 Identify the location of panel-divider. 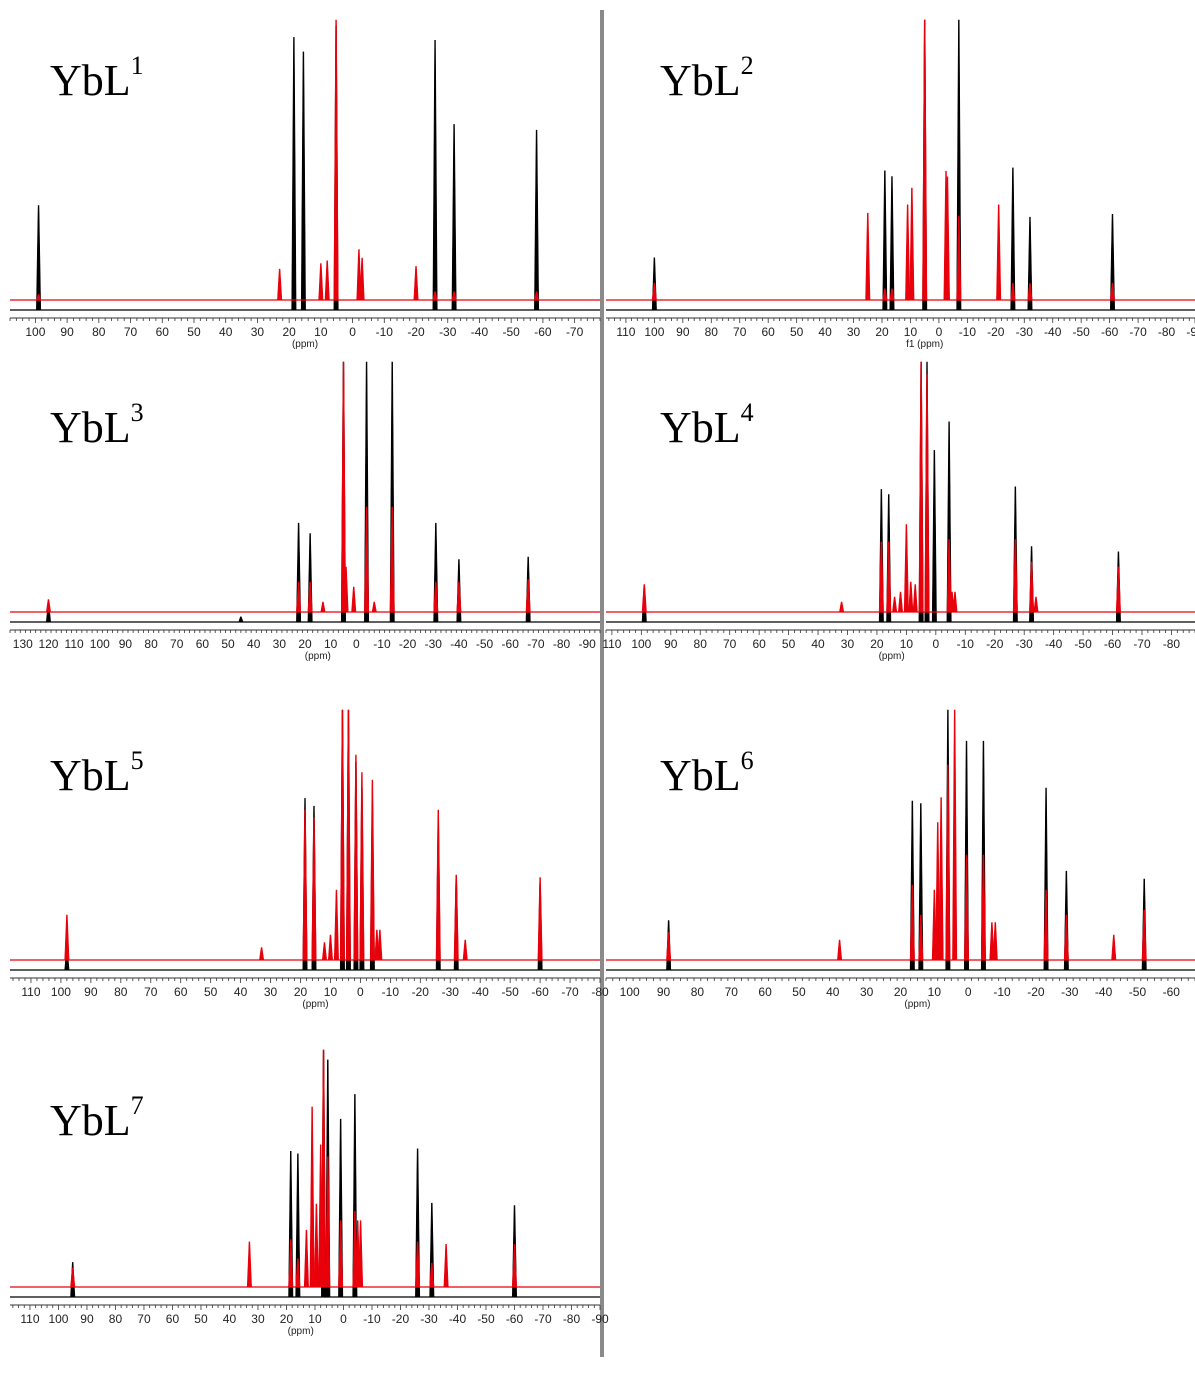
(602, 683).